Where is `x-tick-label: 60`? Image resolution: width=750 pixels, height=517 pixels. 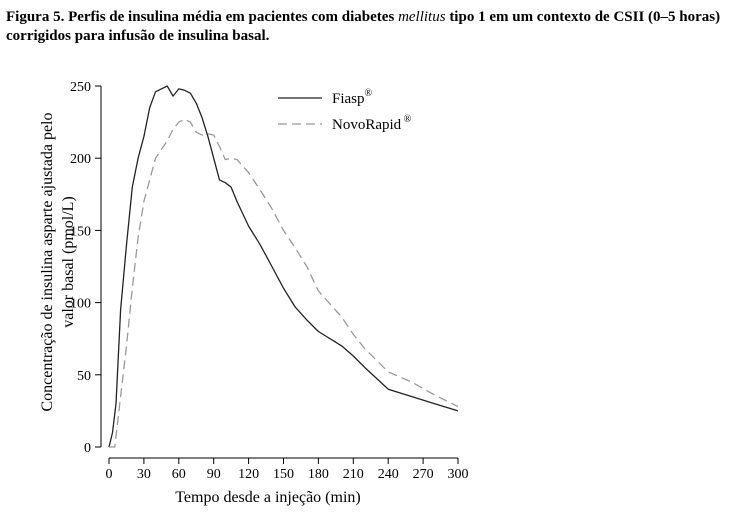
x-tick-label: 60 is located at coordinates (179, 474).